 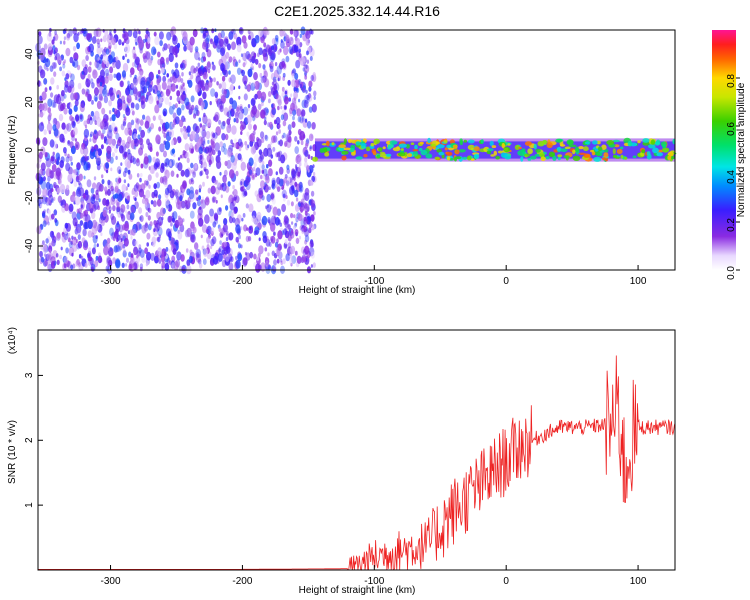 I want to click on snr-x-tick-label: 0, so click(x=506, y=581).